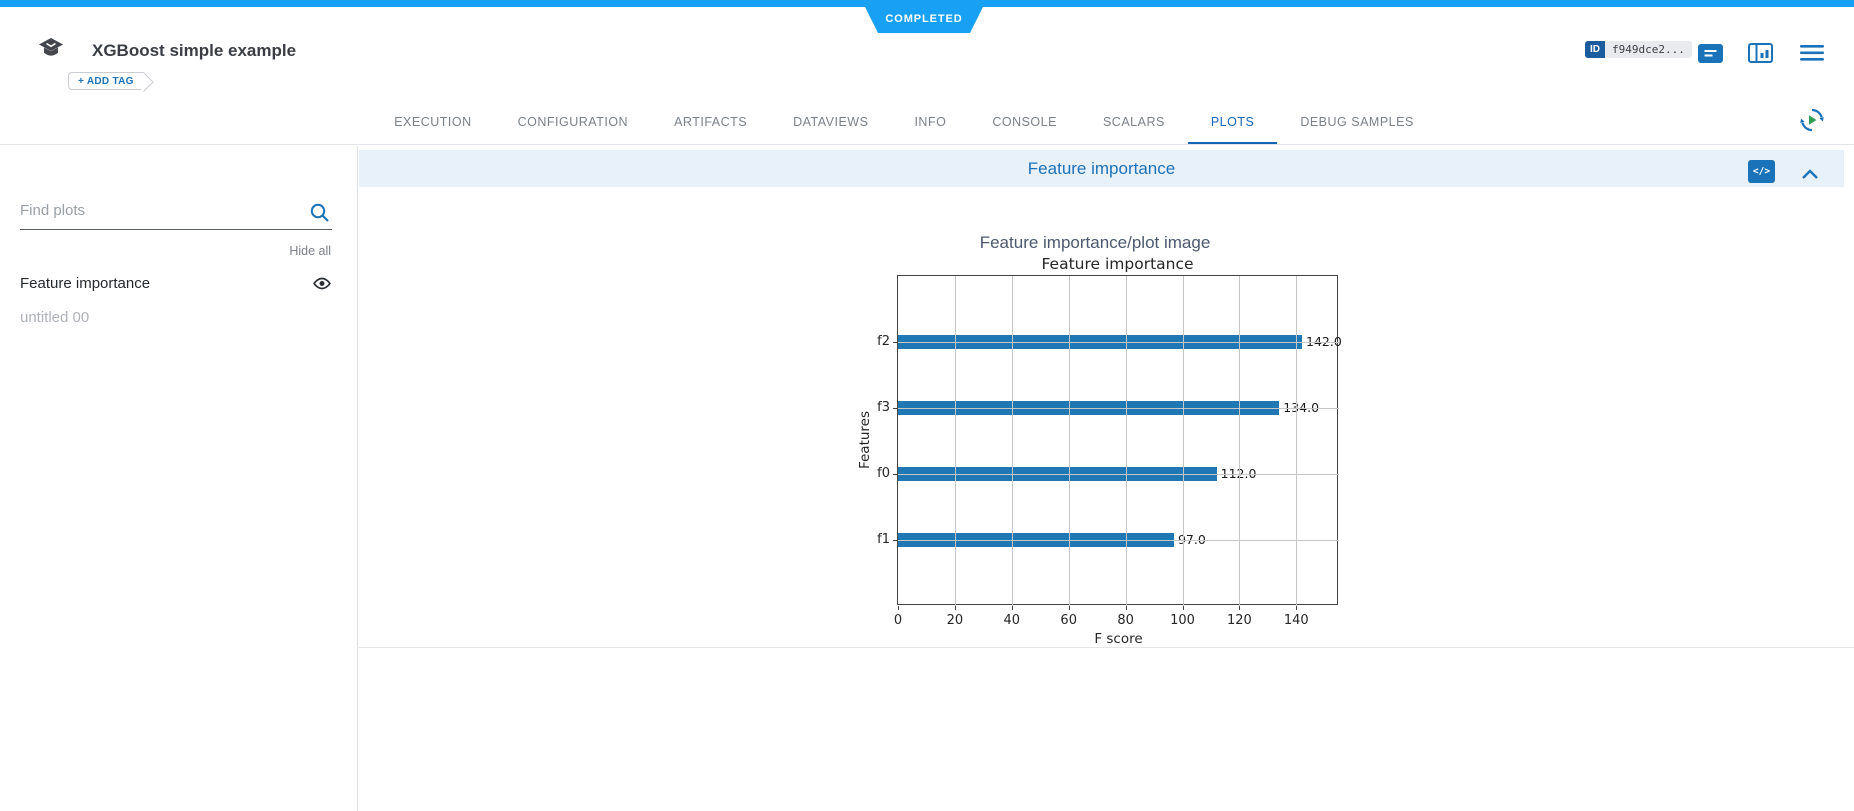 Image resolution: width=1854 pixels, height=811 pixels. What do you see at coordinates (1068, 620) in the screenshot?
I see `x-tick-label: 60` at bounding box center [1068, 620].